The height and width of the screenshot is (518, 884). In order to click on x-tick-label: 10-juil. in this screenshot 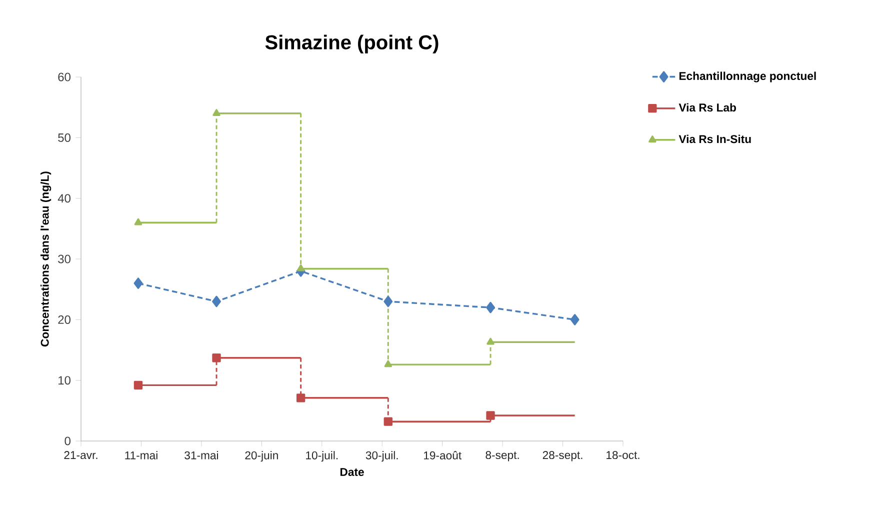, I will do `click(322, 456)`.